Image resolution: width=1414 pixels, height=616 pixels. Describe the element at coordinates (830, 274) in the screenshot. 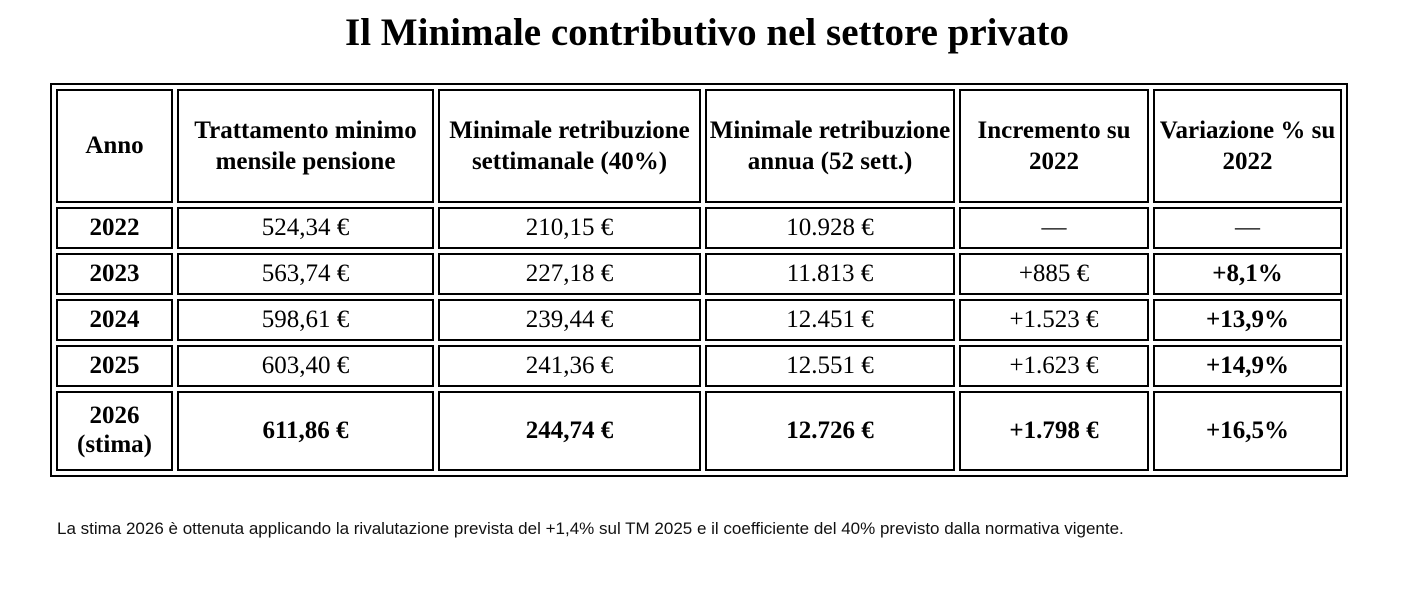

I see `cell-annua: 11.813 €` at that location.